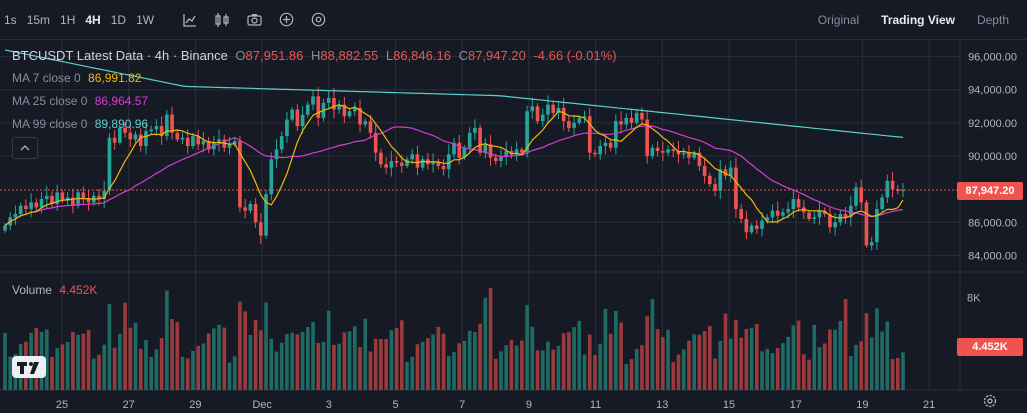 Image resolution: width=1027 pixels, height=413 pixels. Describe the element at coordinates (68, 19) in the screenshot. I see `timeframe-1h: 1H` at that location.